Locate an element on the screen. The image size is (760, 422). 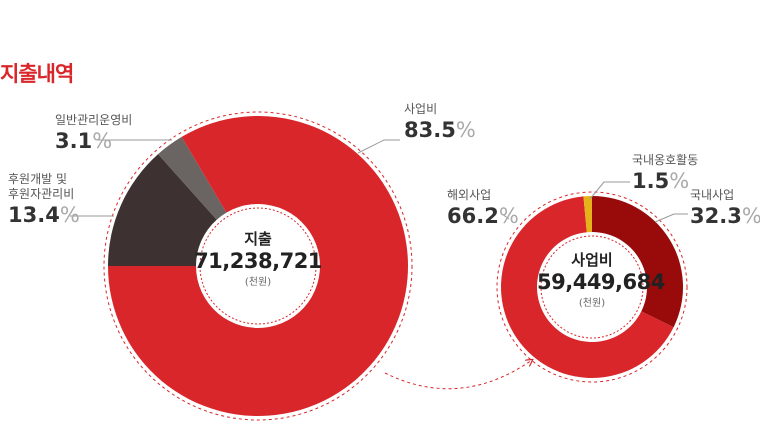
center-title: 사업비 is located at coordinates (592, 260).